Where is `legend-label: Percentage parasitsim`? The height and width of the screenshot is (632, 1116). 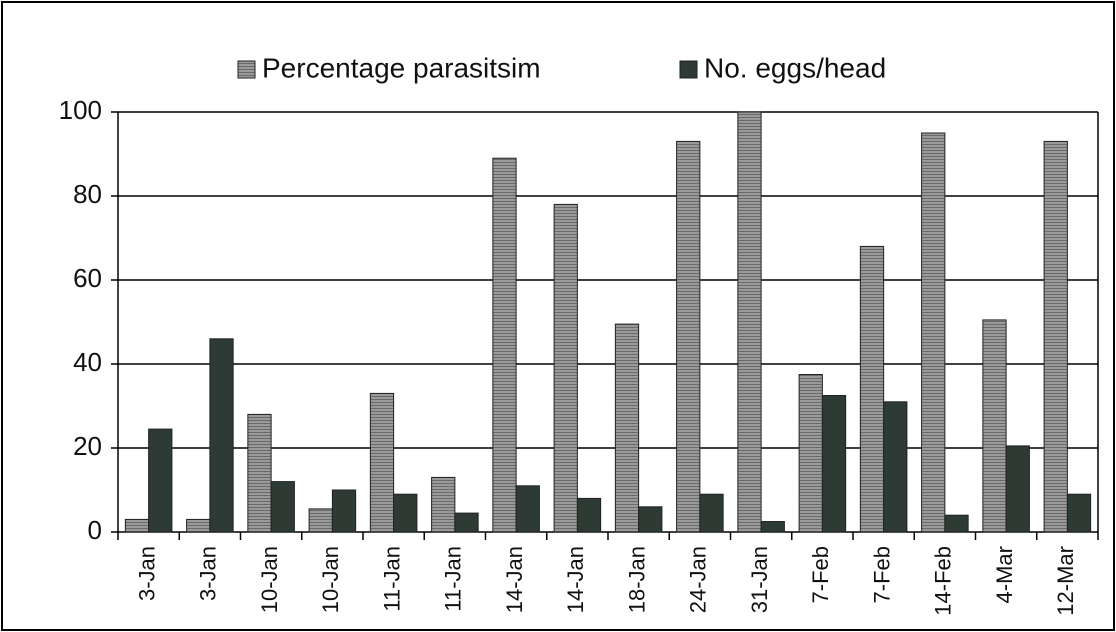
legend-label: Percentage parasitsim is located at coordinates (401, 67).